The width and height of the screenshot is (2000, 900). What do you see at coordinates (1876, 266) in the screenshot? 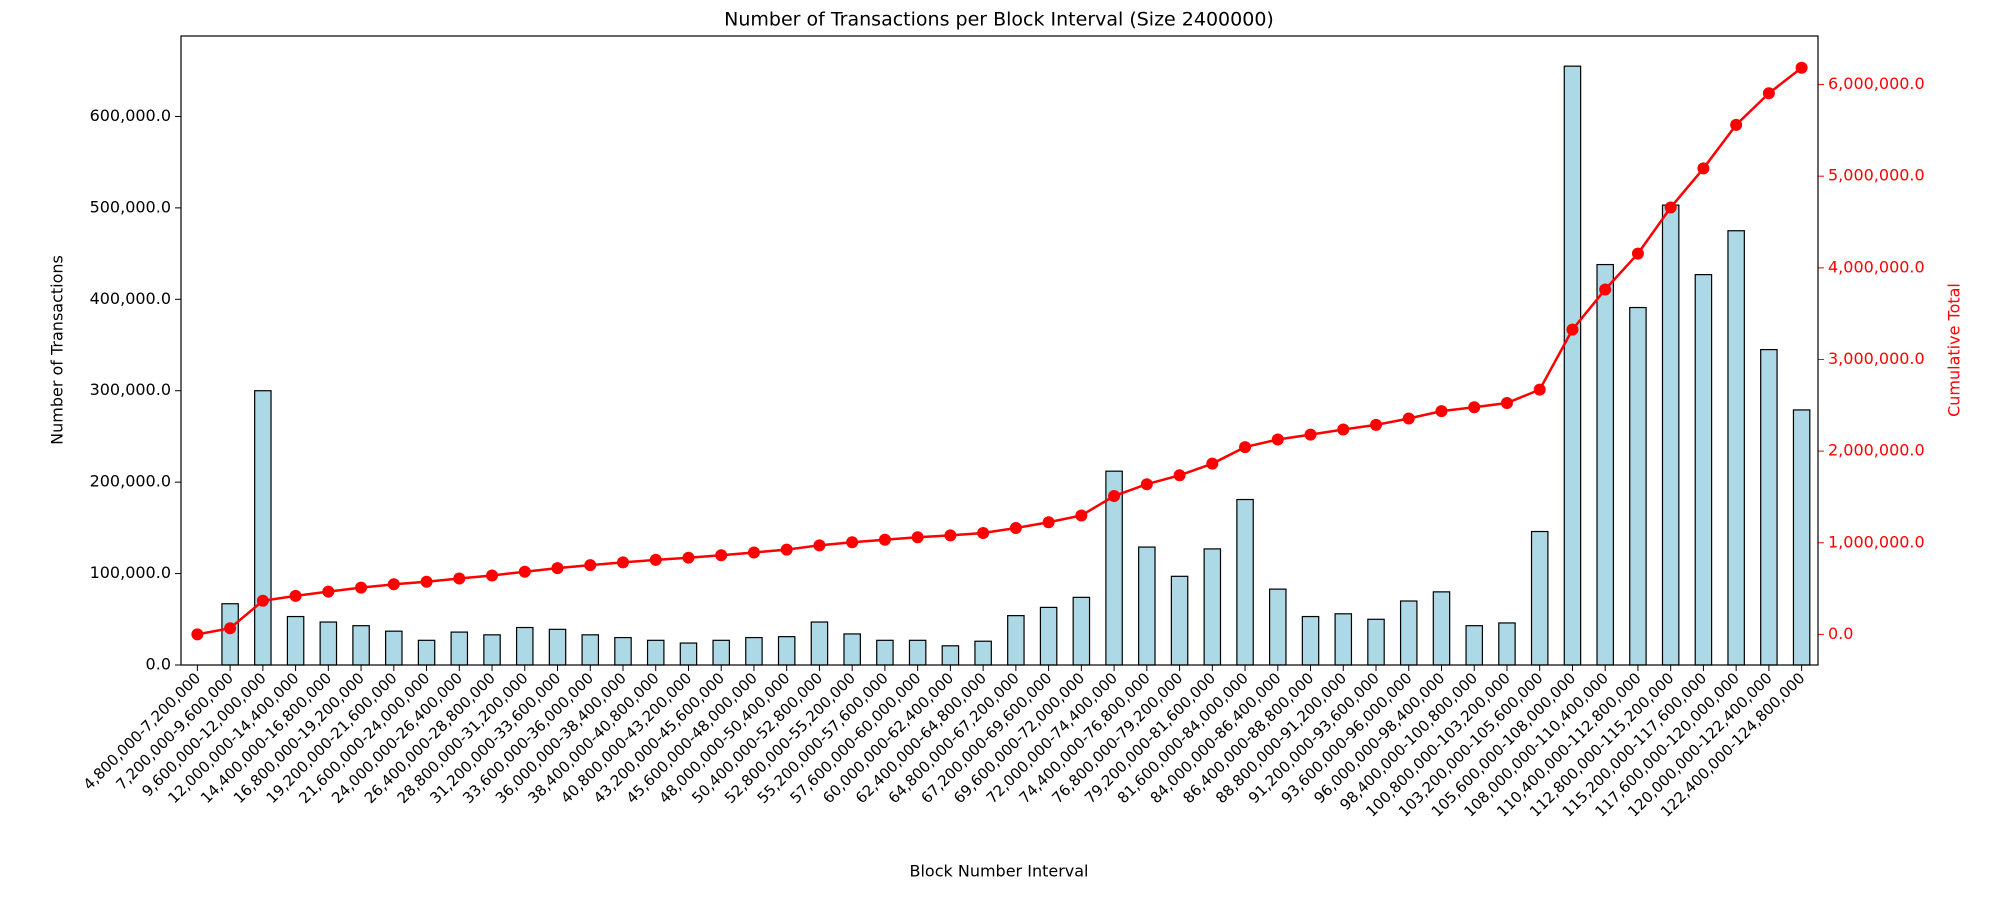
I see `y2-tick-label: 4,000,000.0` at bounding box center [1876, 266].